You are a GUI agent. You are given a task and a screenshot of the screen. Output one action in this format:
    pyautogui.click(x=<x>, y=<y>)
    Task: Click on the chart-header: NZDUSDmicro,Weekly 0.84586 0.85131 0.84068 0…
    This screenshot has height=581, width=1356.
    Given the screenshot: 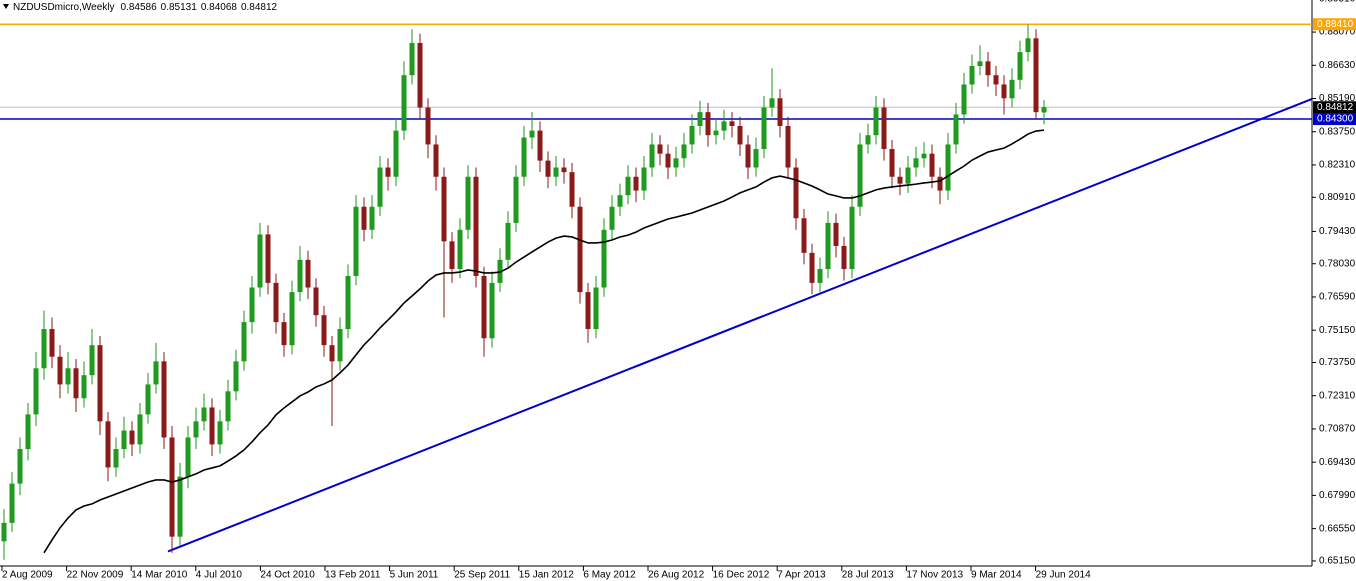 What is the action you would take?
    pyautogui.click(x=145, y=7)
    